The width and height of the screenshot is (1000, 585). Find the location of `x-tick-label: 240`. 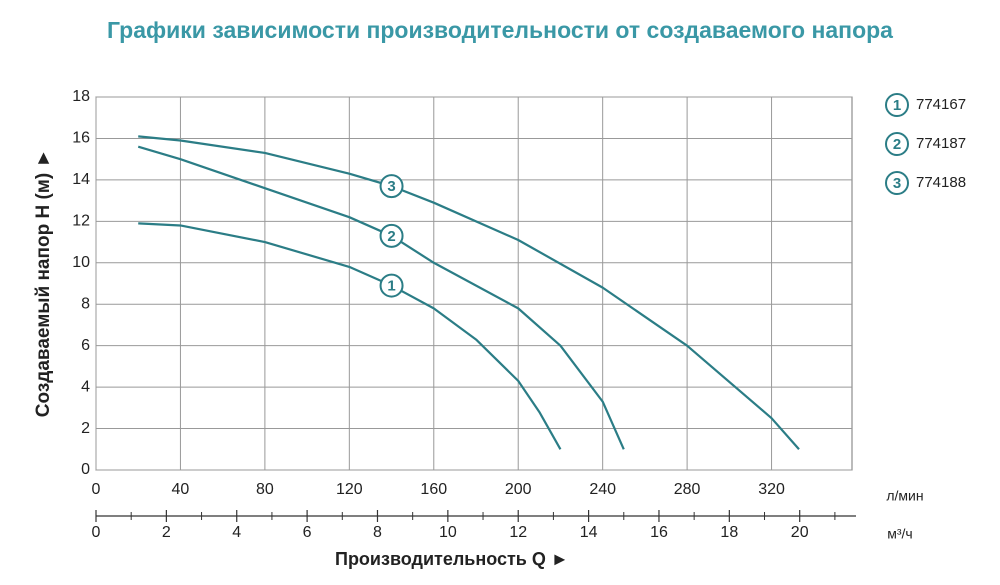

x-tick-label: 240 is located at coordinates (602, 489).